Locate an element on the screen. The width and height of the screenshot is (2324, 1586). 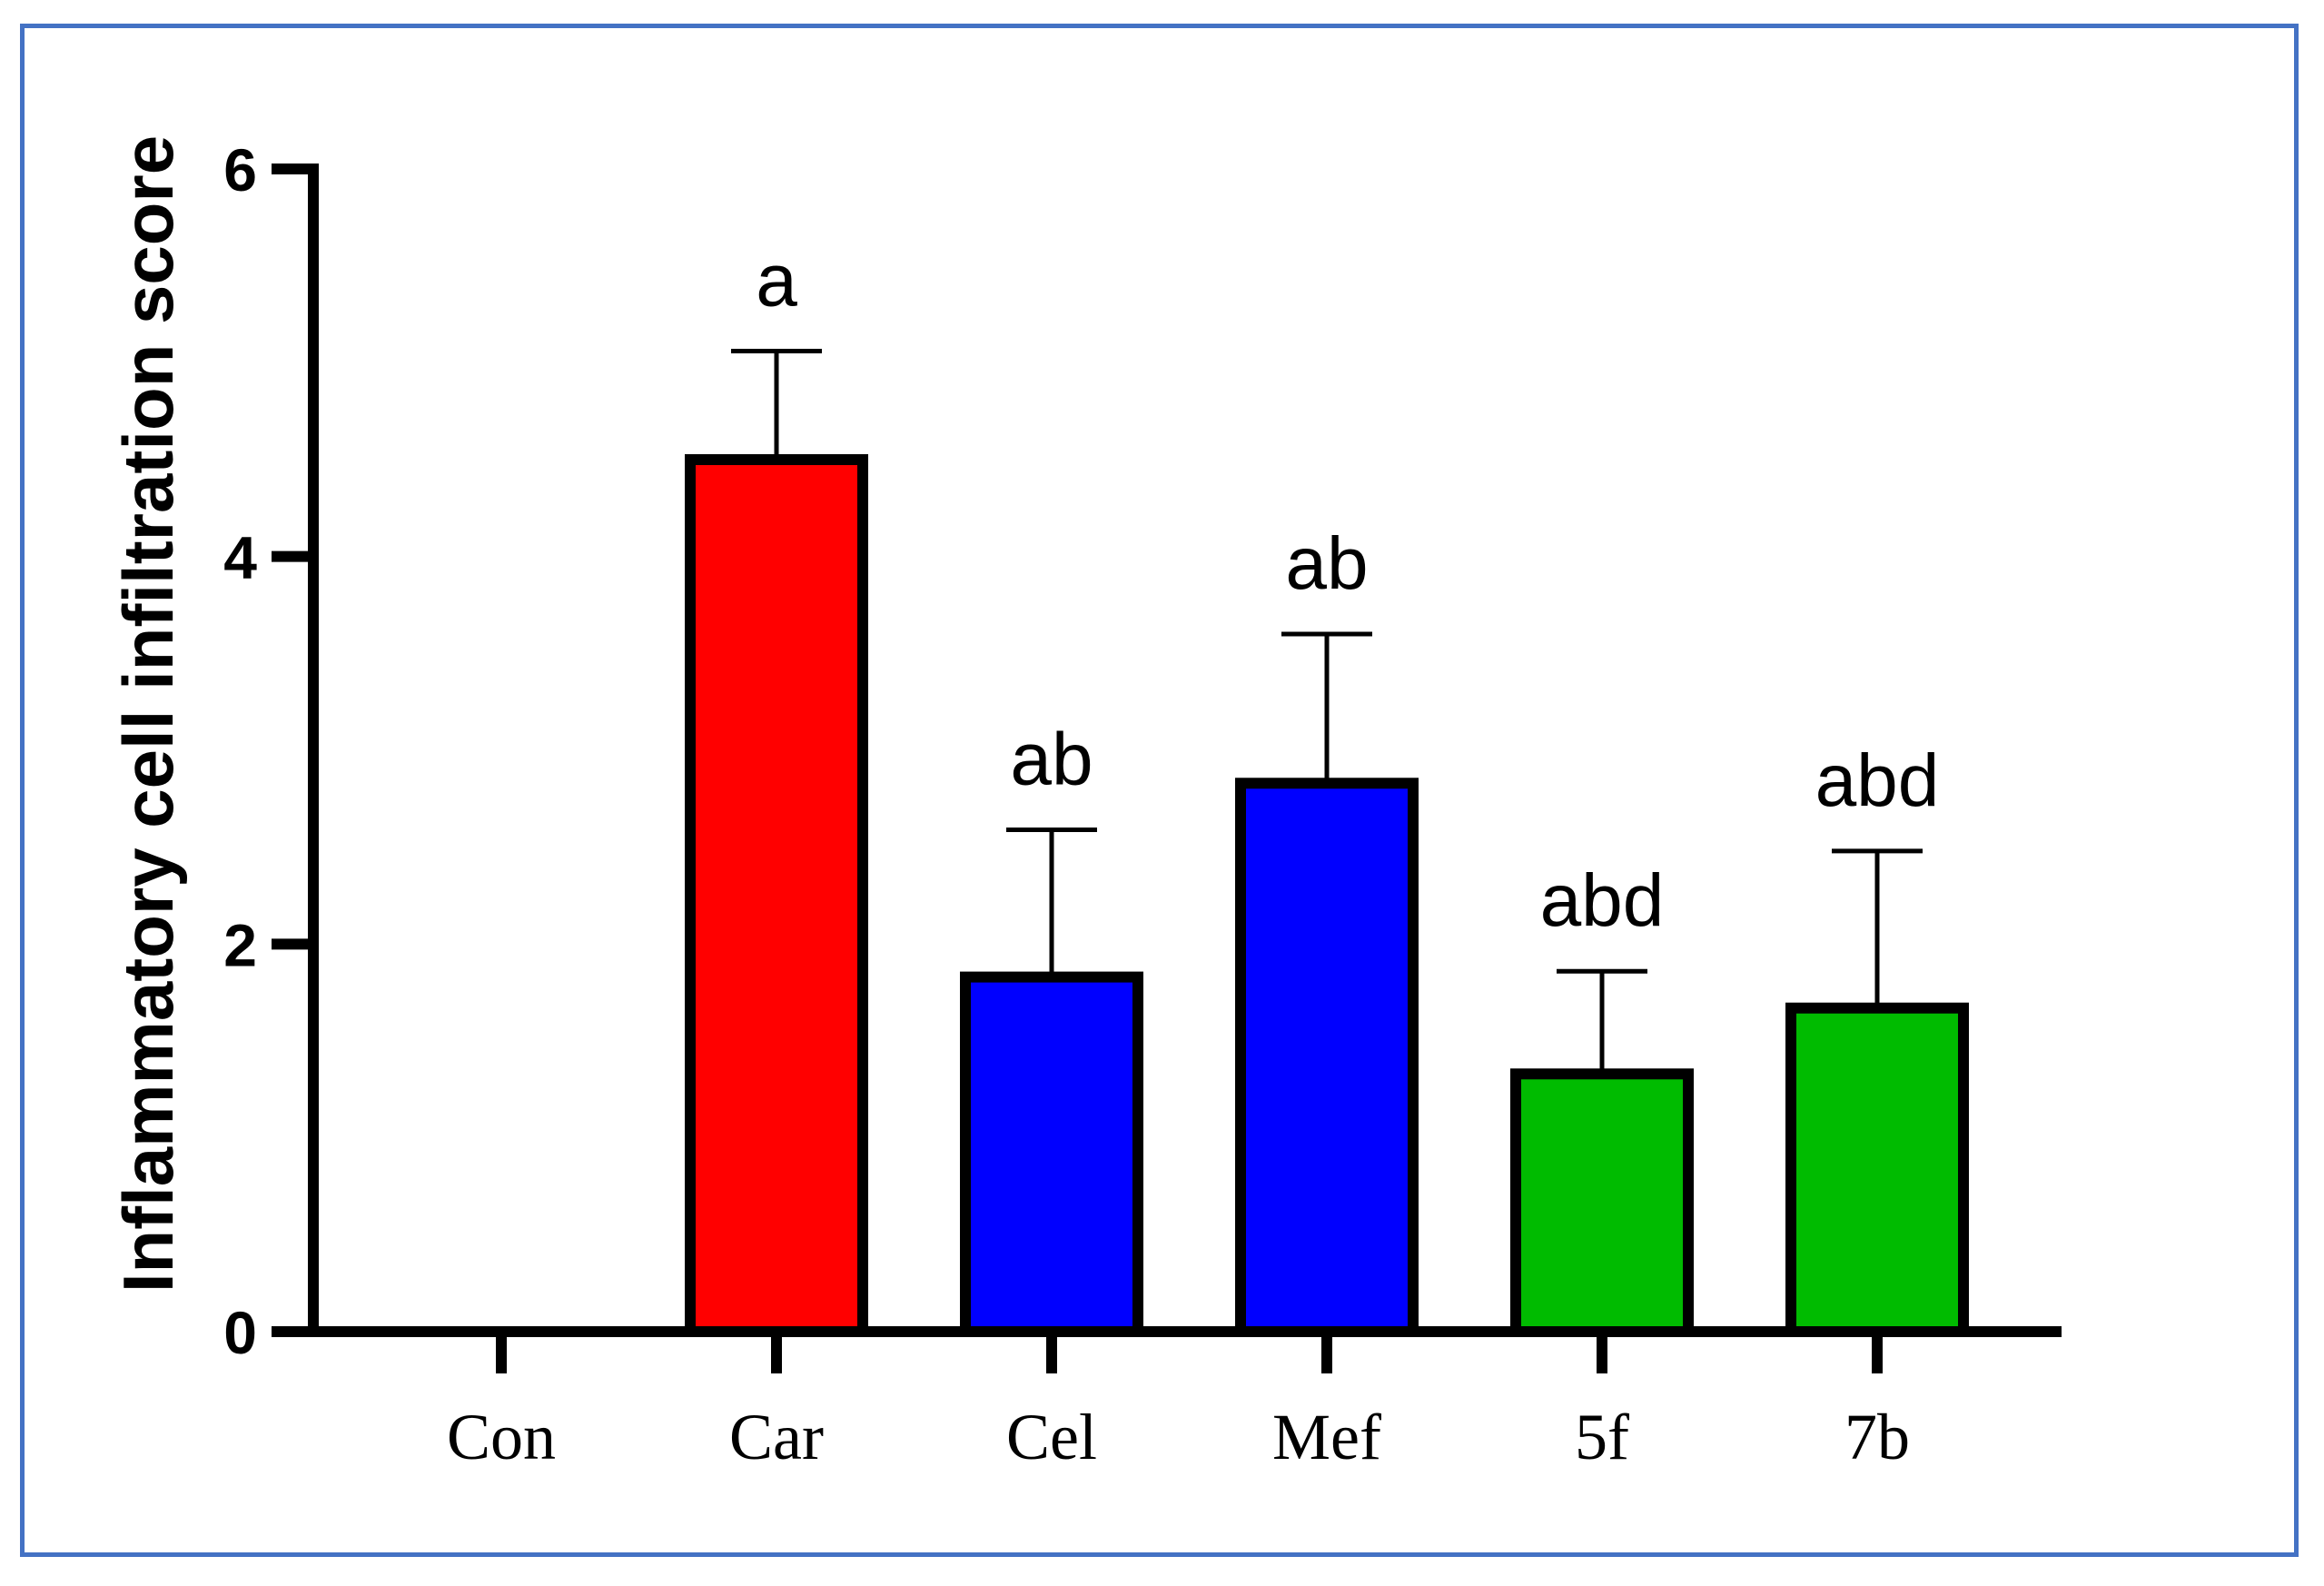
x-tick-label-cel: Cel is located at coordinates (1051, 1437).